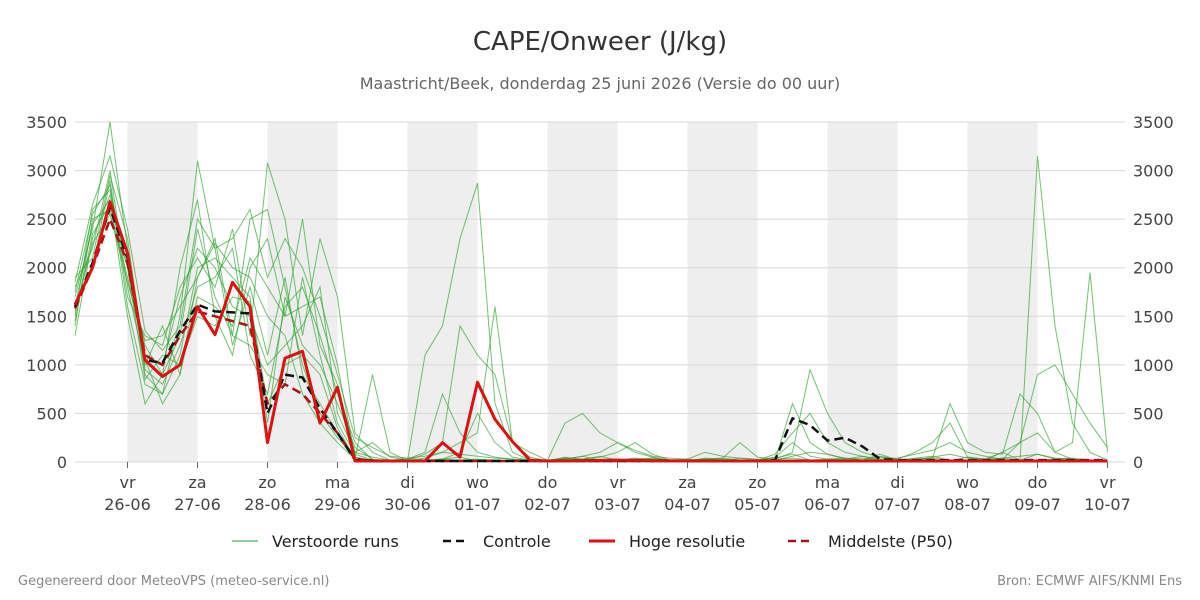 The height and width of the screenshot is (600, 1200). Describe the element at coordinates (46, 316) in the screenshot. I see `y-tick-label-left: 1500` at that location.